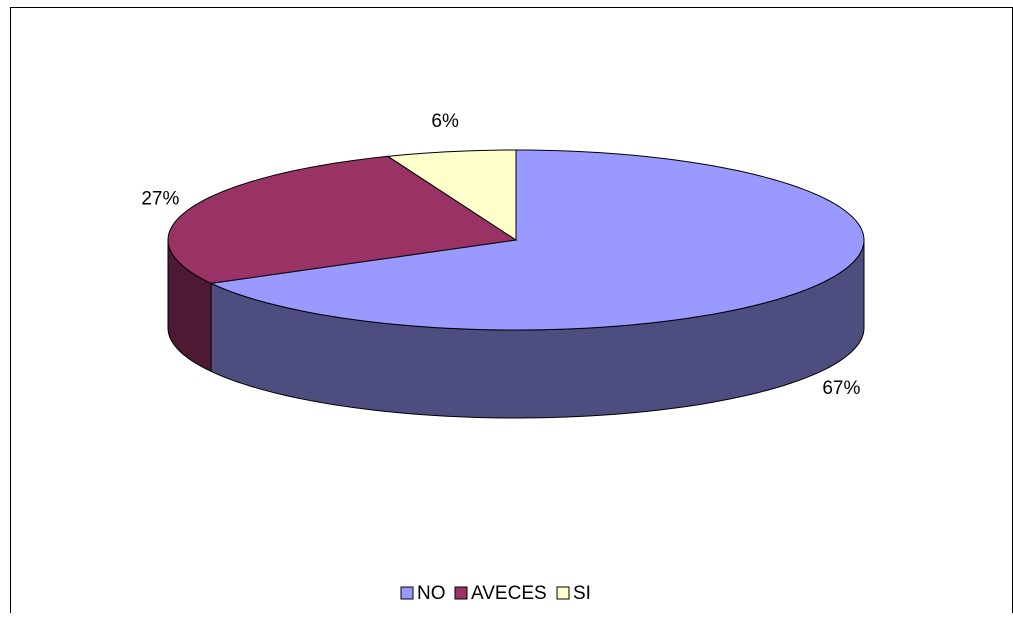  What do you see at coordinates (431, 593) in the screenshot?
I see `legend-label: NO` at bounding box center [431, 593].